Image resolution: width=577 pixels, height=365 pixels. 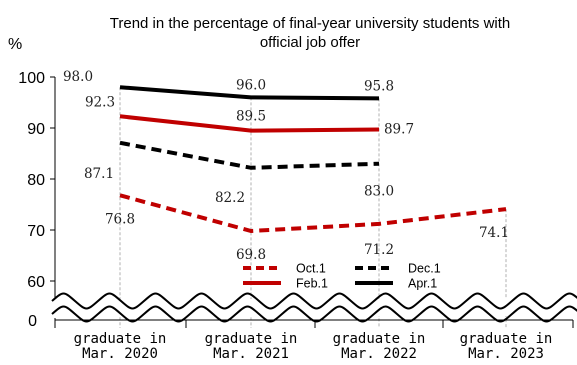 What do you see at coordinates (120, 354) in the screenshot?
I see `x-tick-label-line: Mar. 2020` at bounding box center [120, 354].